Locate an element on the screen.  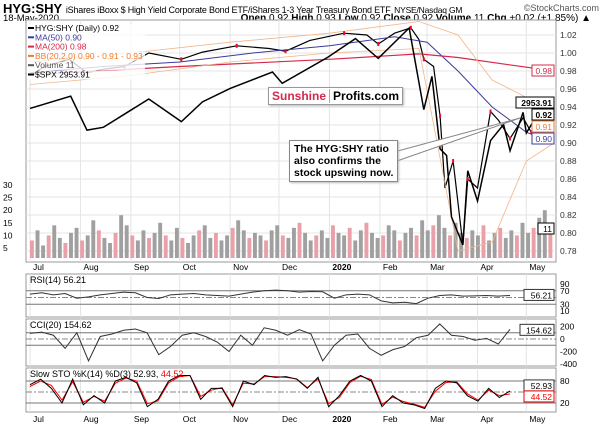
value-tag-ratio-box is located at coordinates (543, 114).